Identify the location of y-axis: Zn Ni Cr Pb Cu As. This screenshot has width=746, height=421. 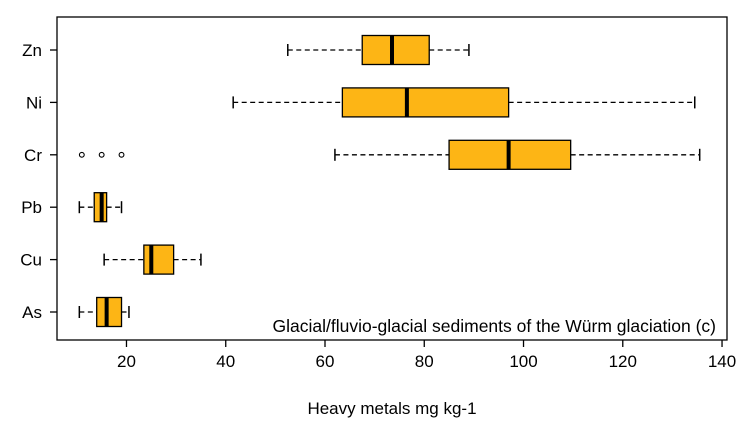
(38, 181).